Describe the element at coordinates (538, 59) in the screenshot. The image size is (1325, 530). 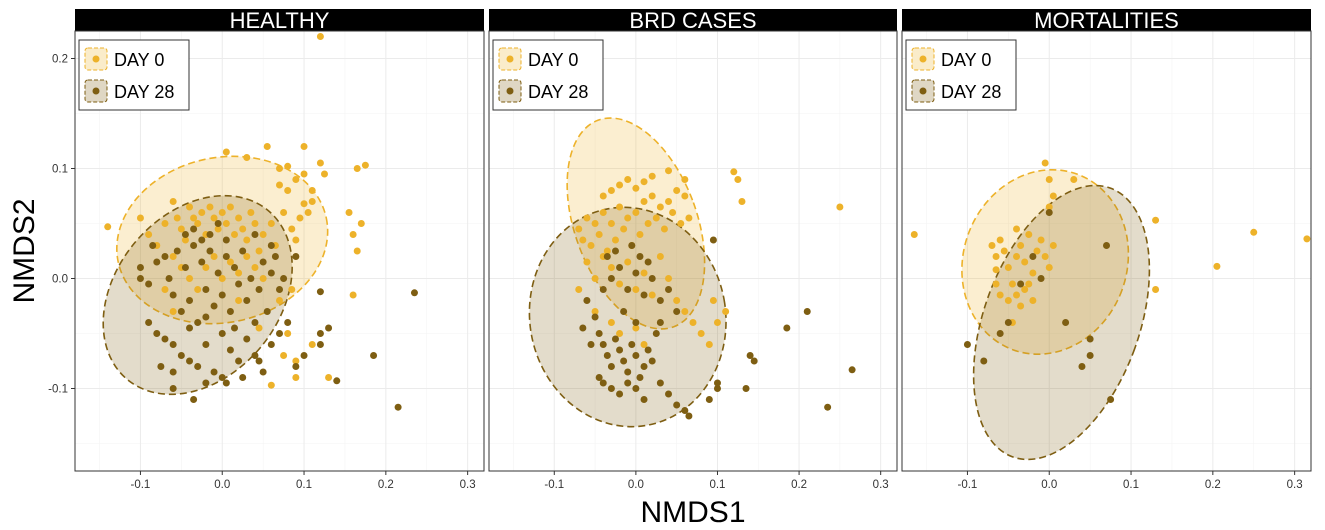
I see `legend-item-day0: DAY 0` at that location.